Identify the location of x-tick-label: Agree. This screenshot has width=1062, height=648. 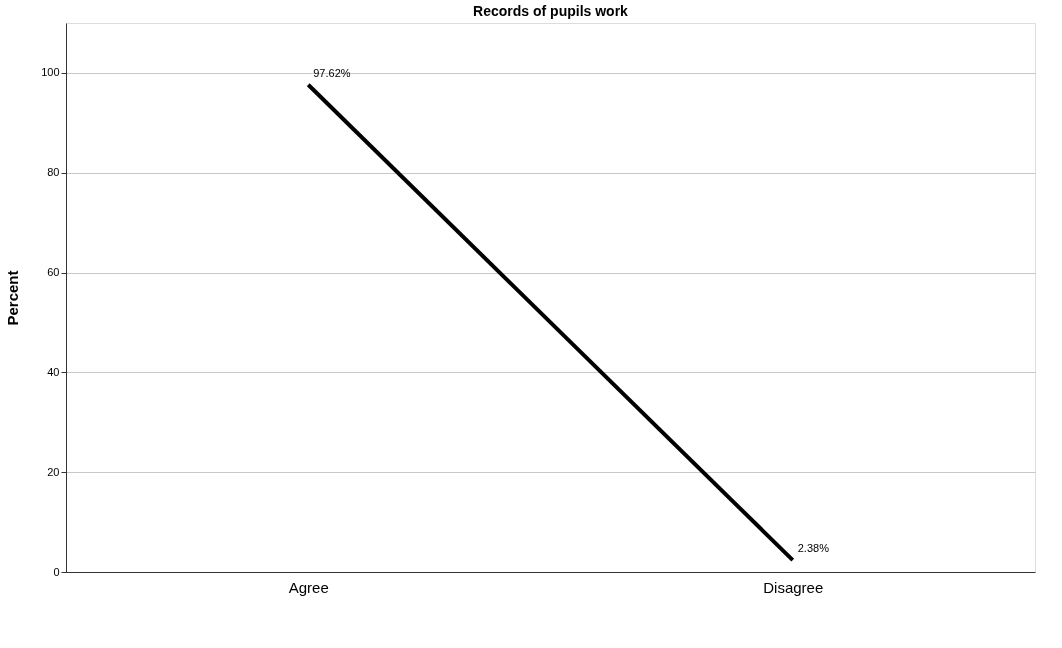
(308, 587).